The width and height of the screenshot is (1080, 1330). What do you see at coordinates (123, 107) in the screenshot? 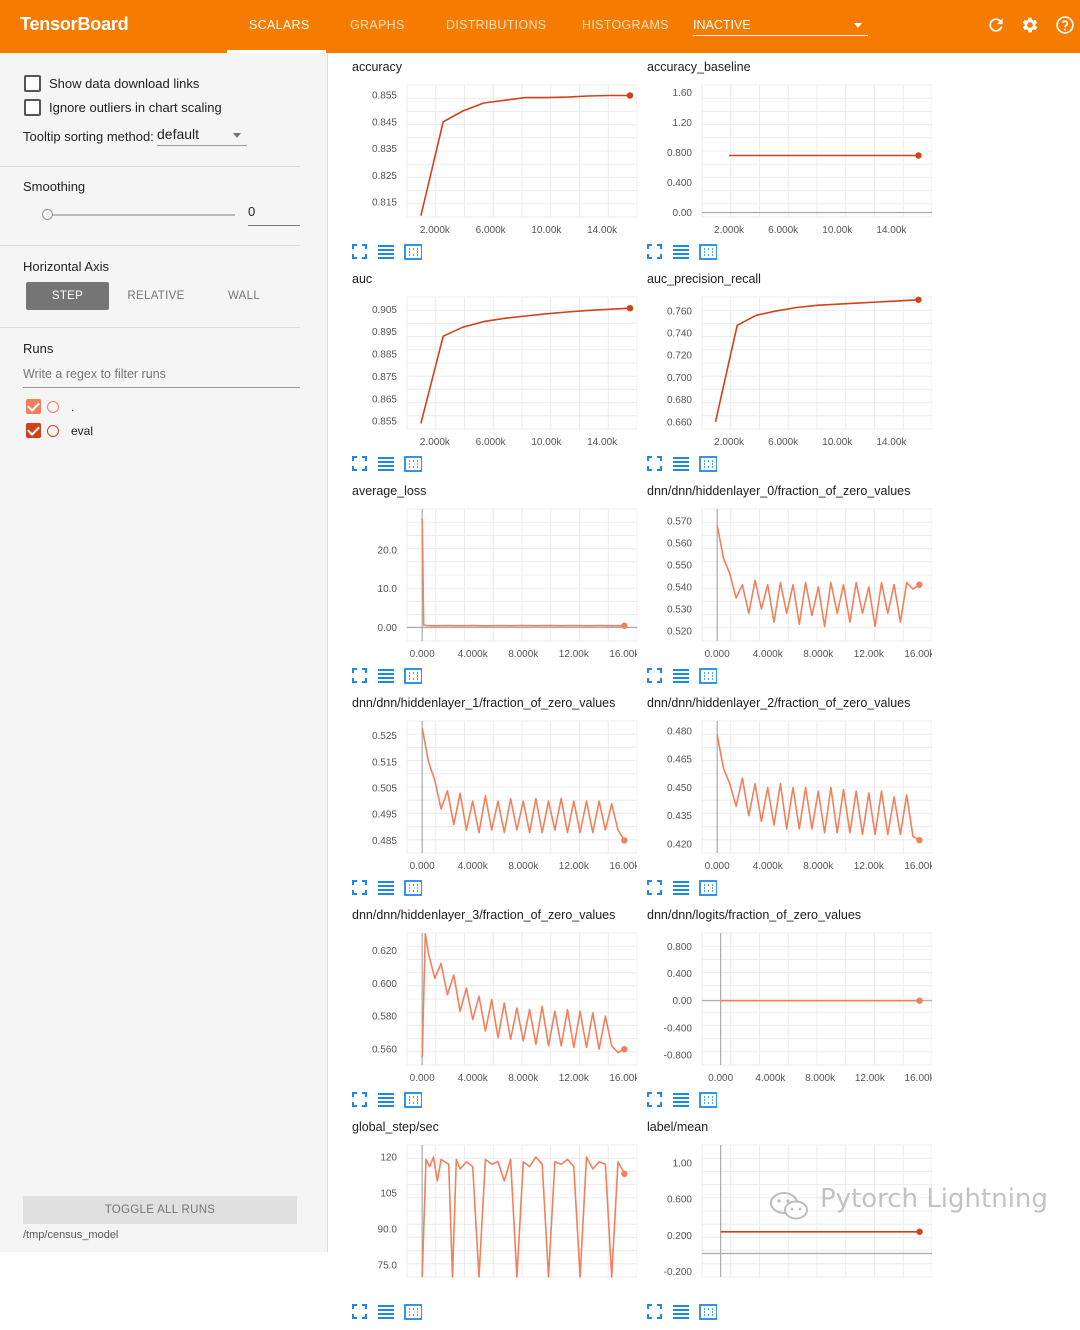
I see `ignore-outliers-checkbox: Ignore outliers in chart scaling` at bounding box center [123, 107].